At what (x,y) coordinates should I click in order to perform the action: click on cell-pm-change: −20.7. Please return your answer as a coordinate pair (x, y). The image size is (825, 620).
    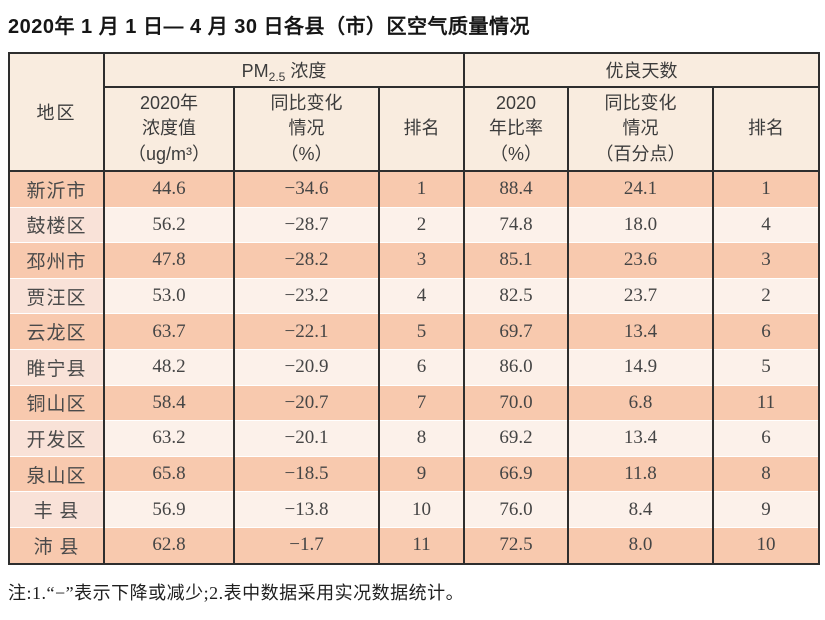
    Looking at the image, I should click on (306, 403).